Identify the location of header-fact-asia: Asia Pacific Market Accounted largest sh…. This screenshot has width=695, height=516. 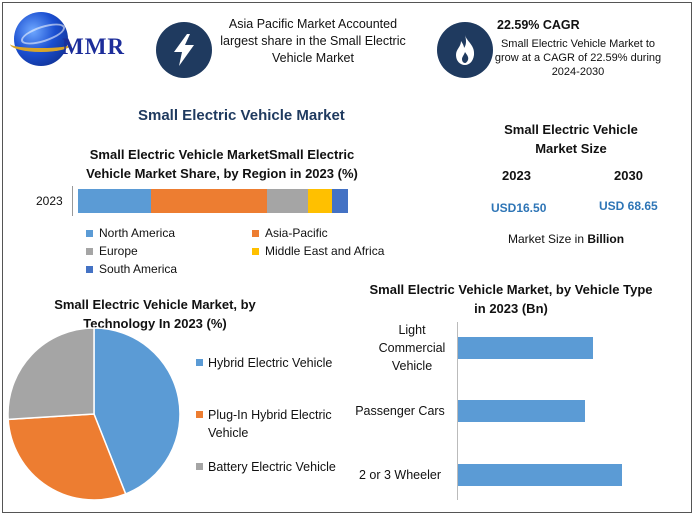
(313, 41).